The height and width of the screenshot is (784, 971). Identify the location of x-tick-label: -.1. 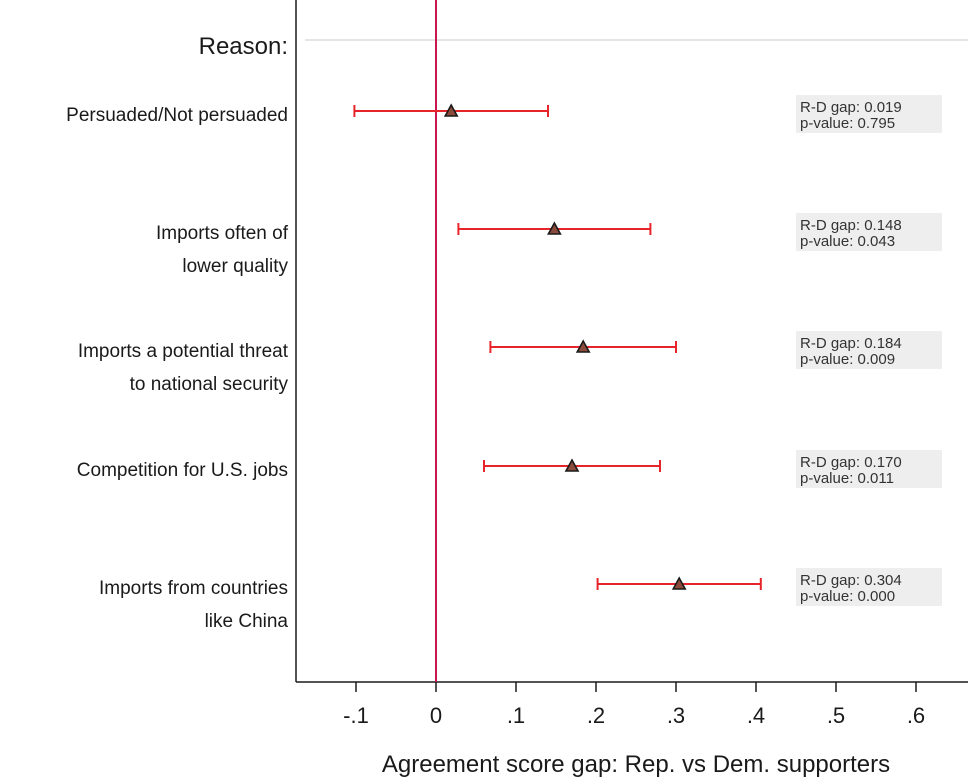
(356, 715).